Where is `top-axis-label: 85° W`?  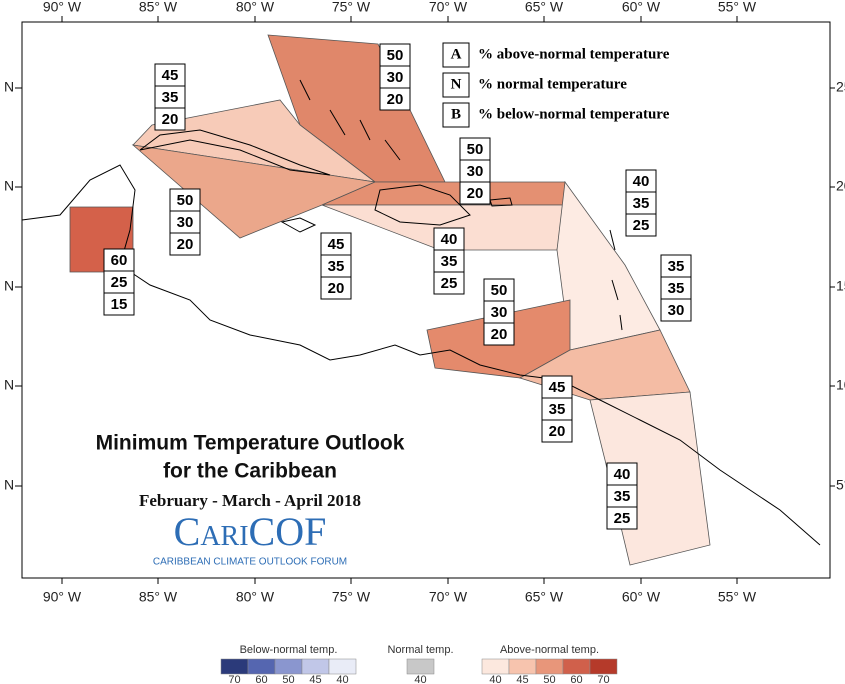 top-axis-label: 85° W is located at coordinates (158, 7).